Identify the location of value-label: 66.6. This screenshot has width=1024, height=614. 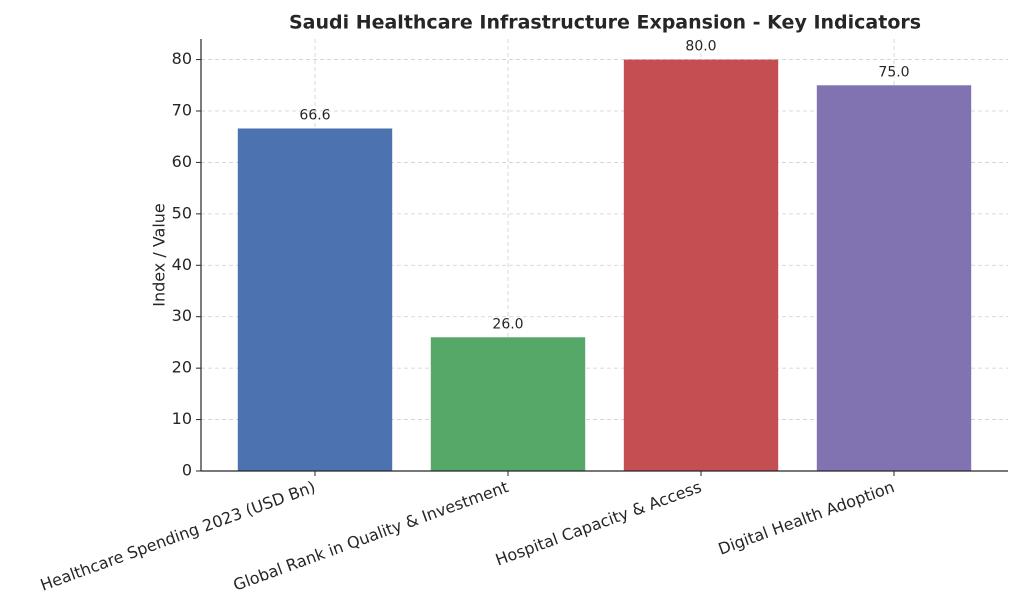
(314, 115).